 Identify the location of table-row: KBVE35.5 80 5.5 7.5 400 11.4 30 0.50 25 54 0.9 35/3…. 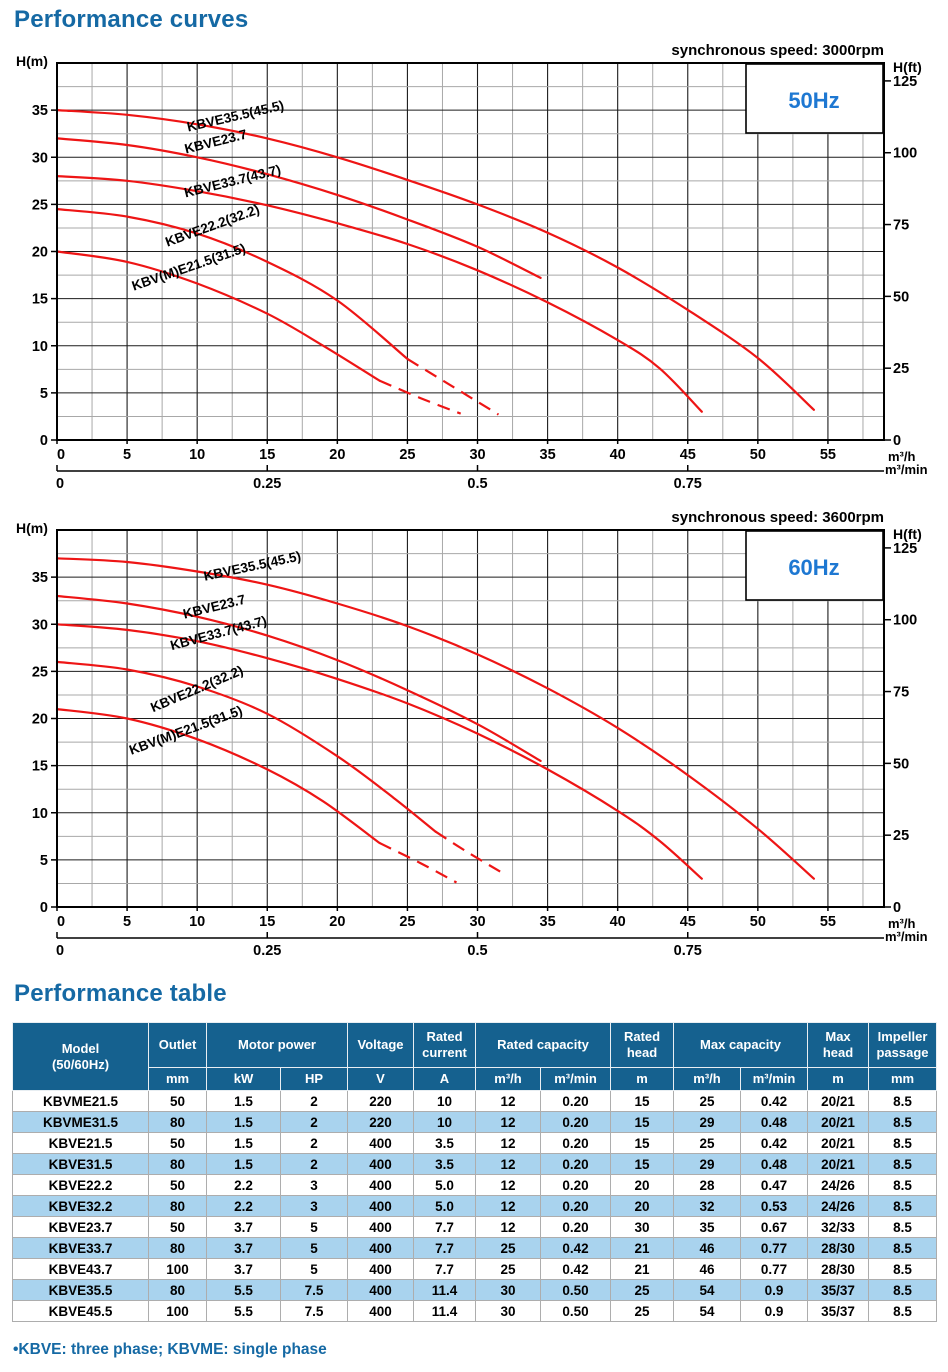
(475, 1290).